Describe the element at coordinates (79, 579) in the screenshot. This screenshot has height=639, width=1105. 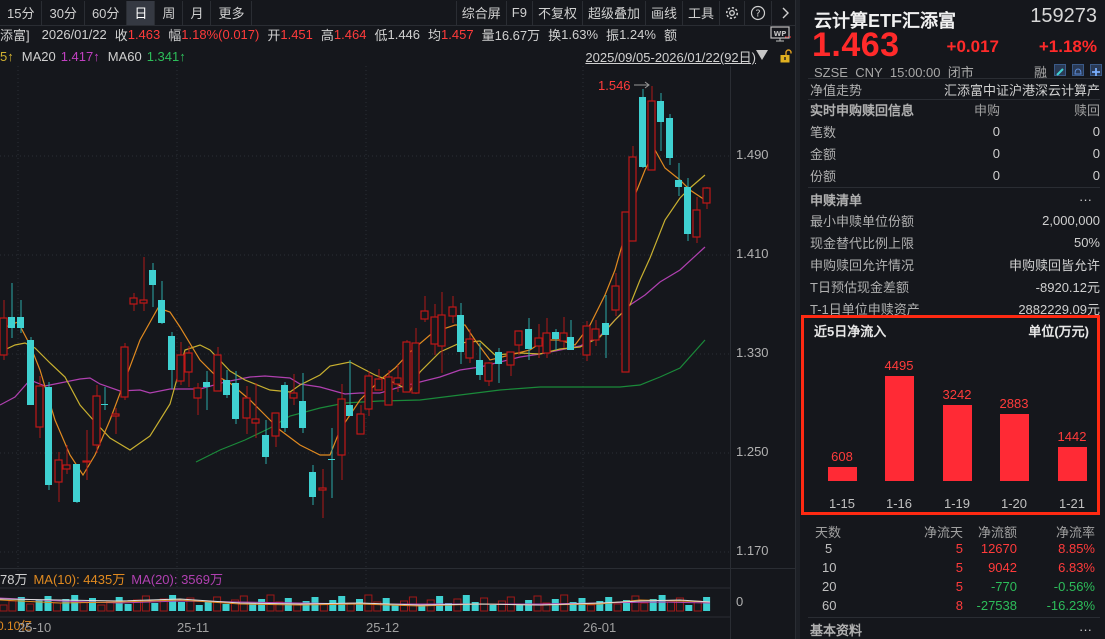
I see `vol-ma10: MA(10): 4435万` at that location.